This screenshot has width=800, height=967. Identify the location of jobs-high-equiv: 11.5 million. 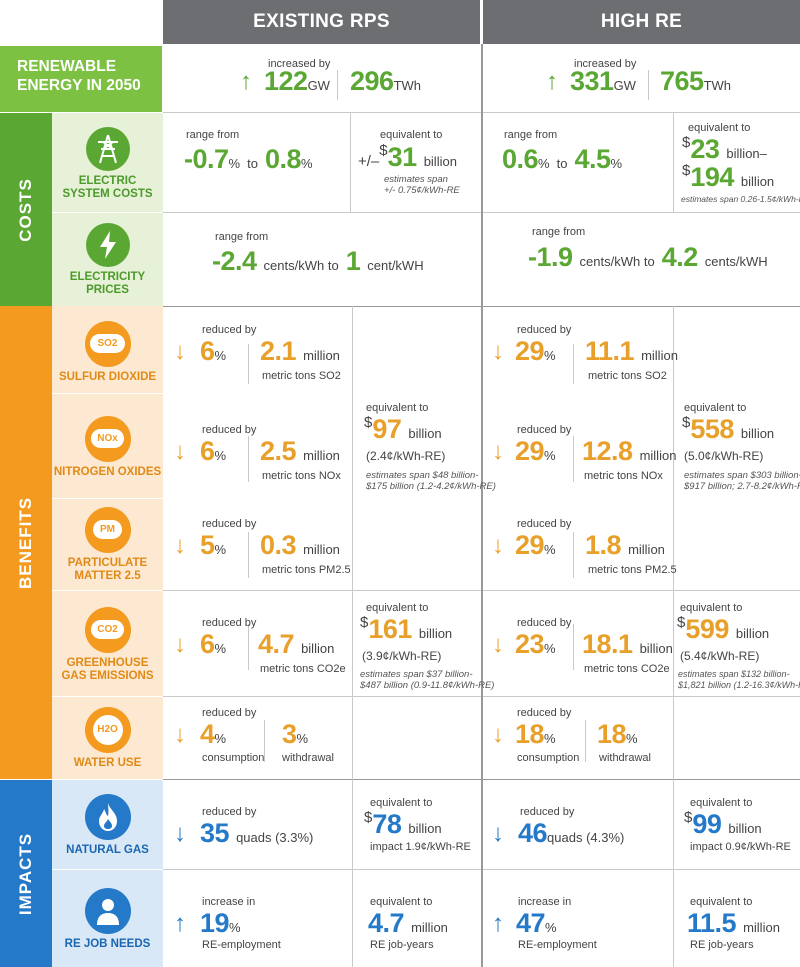
(733, 923).